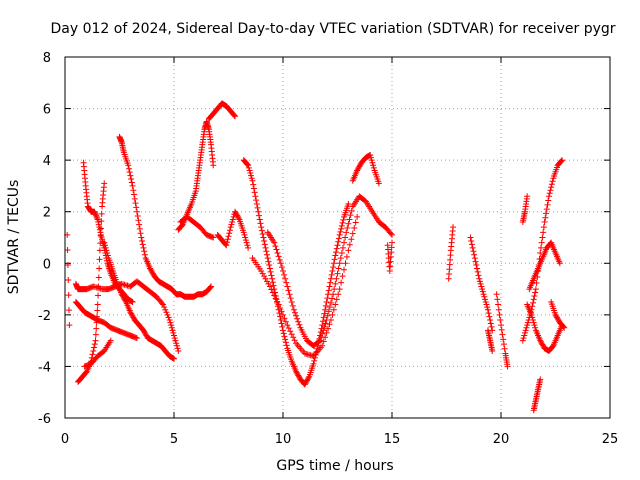  Describe the element at coordinates (47, 58) in the screenshot. I see `y-tick-label: 8` at that location.